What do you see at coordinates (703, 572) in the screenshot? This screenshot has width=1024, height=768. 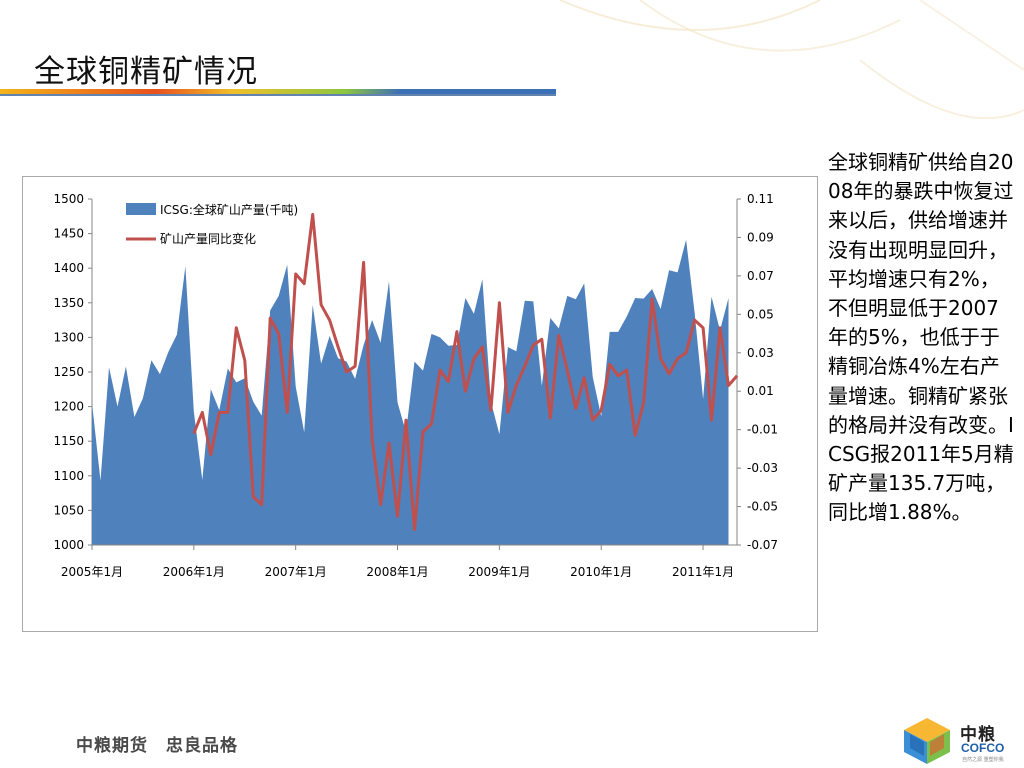 I see `x-tick-label: 2011年1月` at bounding box center [703, 572].